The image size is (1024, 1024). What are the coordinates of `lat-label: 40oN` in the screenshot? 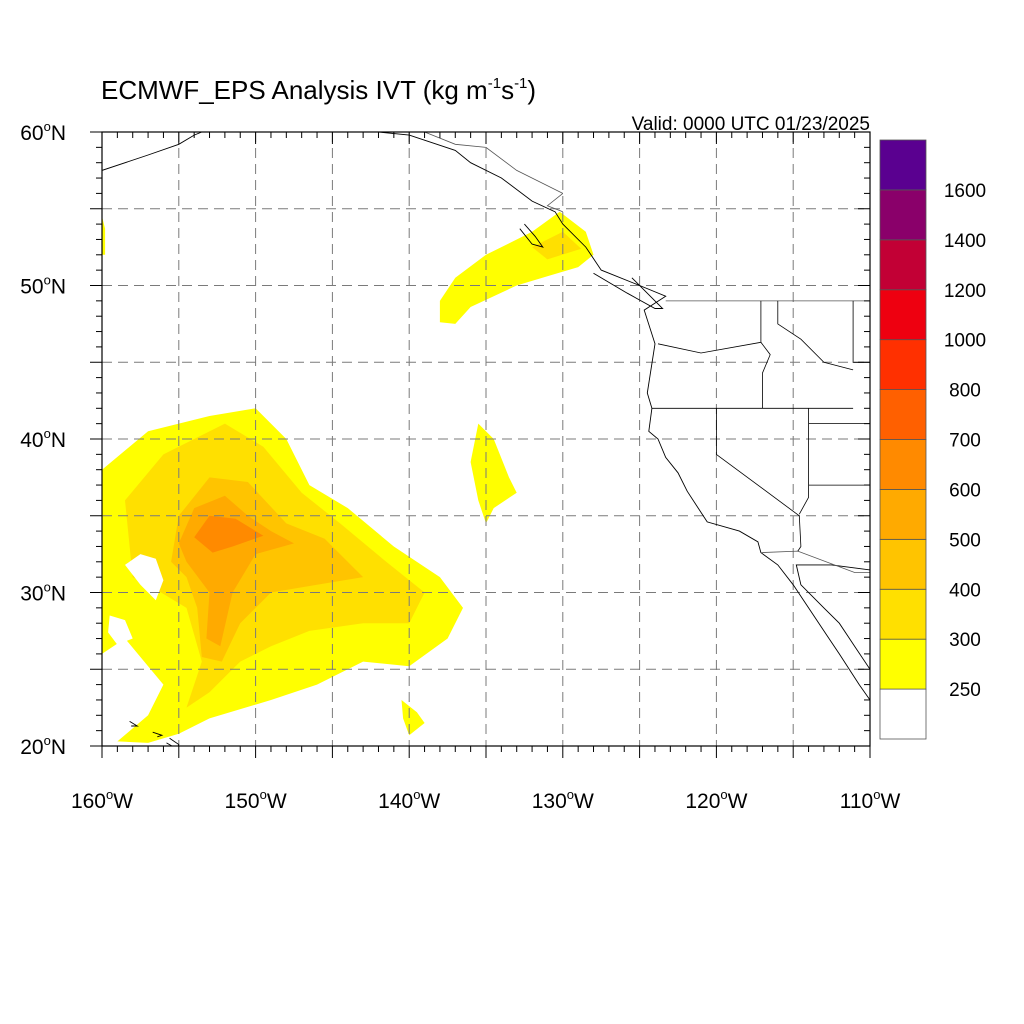 It's located at (43, 439).